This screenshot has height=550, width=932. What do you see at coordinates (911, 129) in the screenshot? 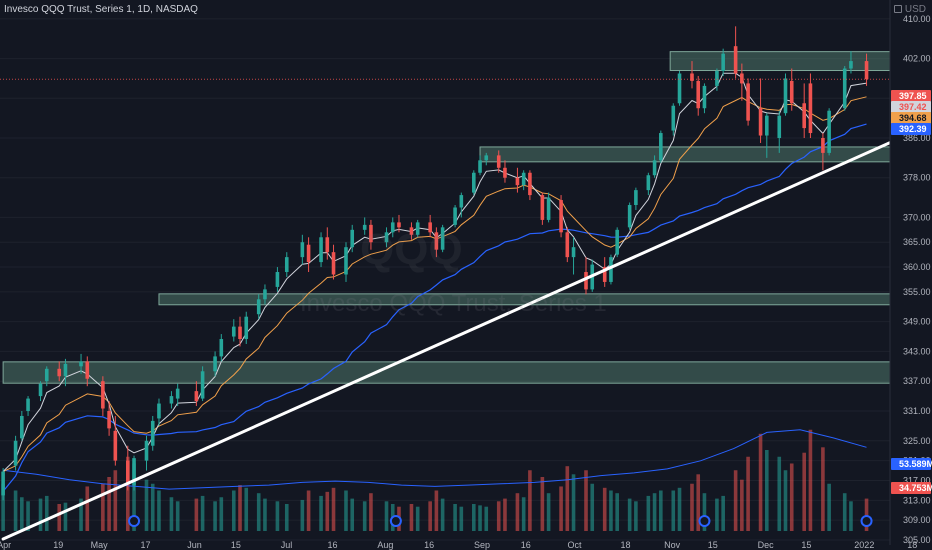
I see `price-badge-sma` at bounding box center [911, 129].